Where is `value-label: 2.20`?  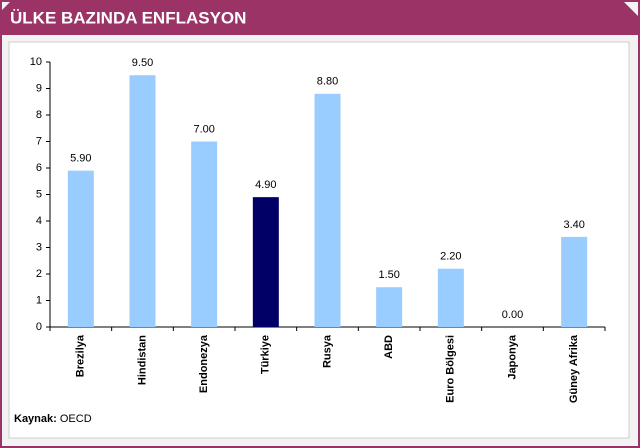 value-label: 2.20 is located at coordinates (450, 257).